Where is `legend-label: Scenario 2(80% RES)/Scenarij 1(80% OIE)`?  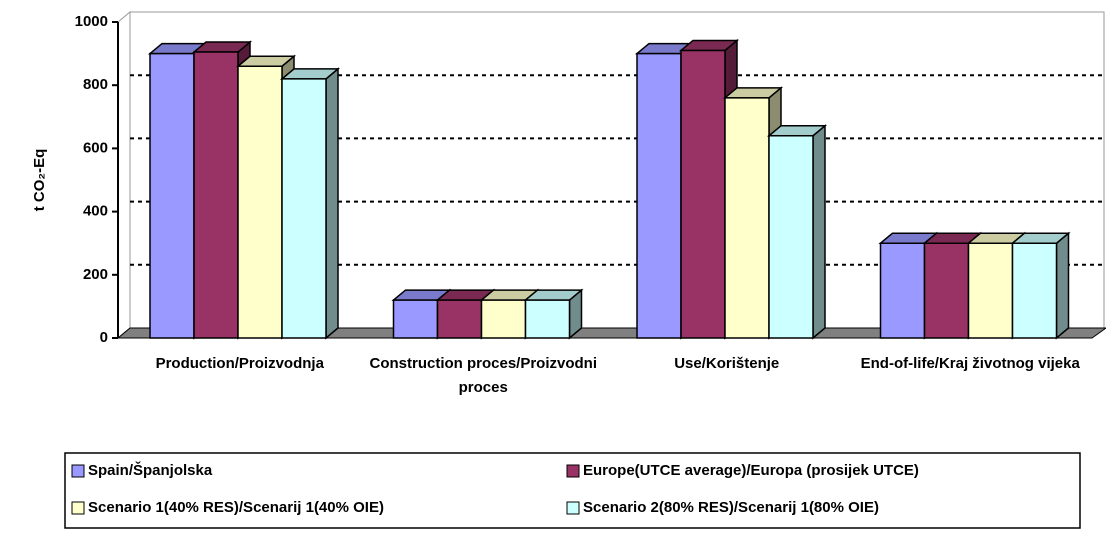 legend-label: Scenario 2(80% RES)/Scenarij 1(80% OIE) is located at coordinates (731, 507).